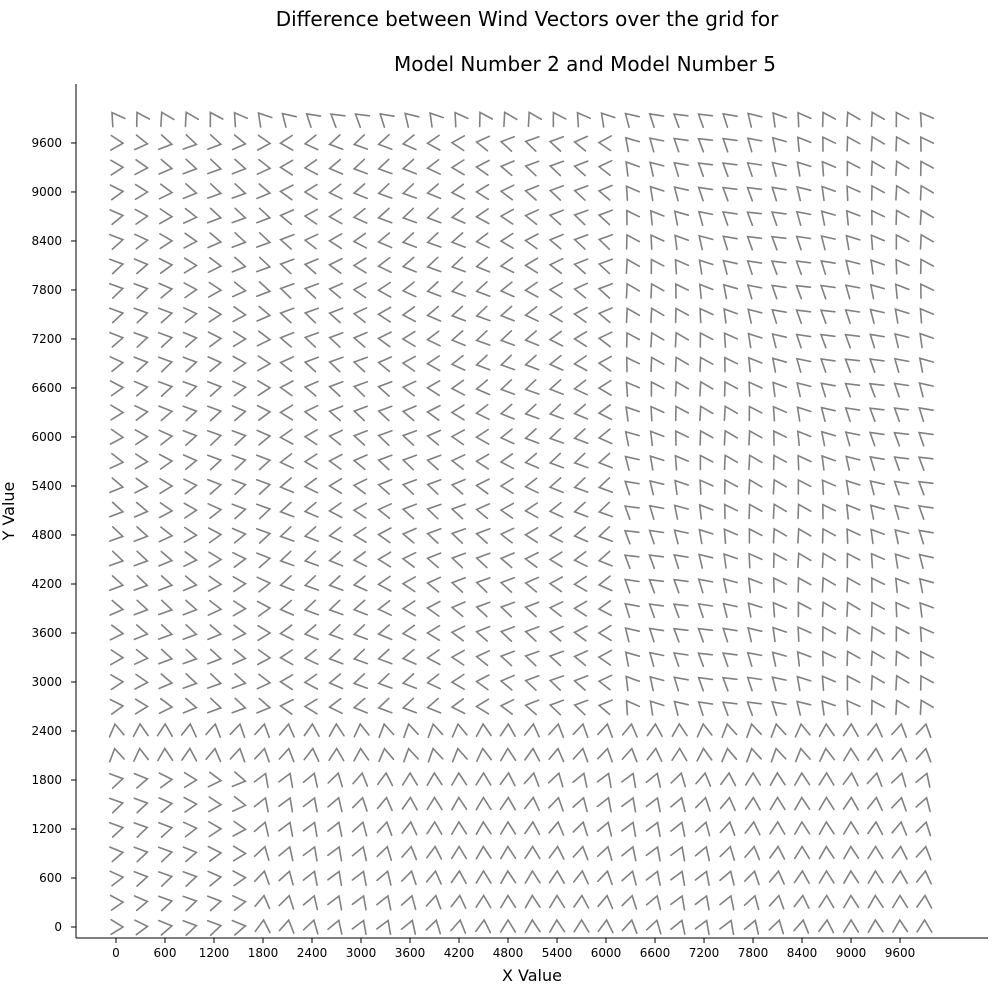 This screenshot has width=999, height=999. I want to click on x-tick-label: 7800, so click(753, 953).